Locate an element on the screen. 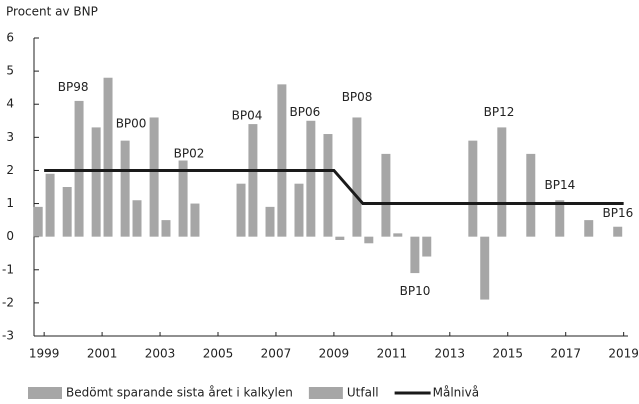 The height and width of the screenshot is (404, 639). annotation: BP12 is located at coordinates (499, 112).